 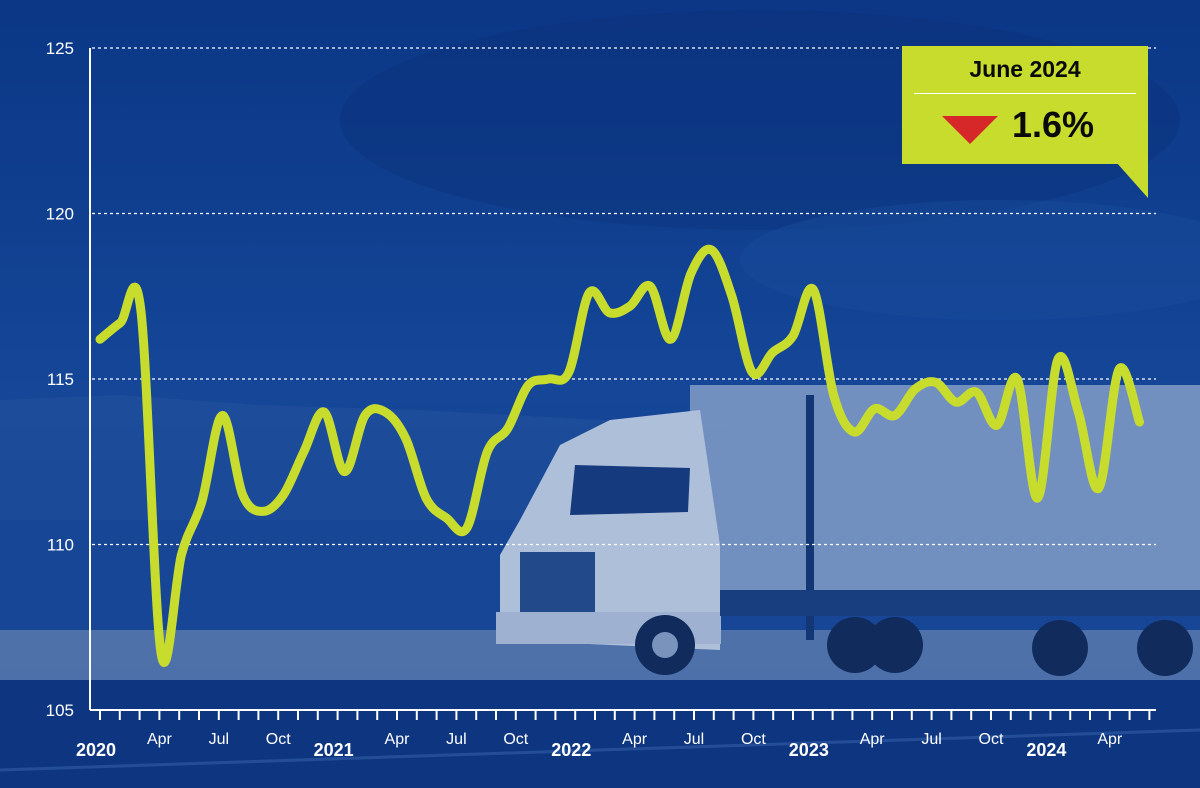 What do you see at coordinates (1025, 69) in the screenshot?
I see `callout-title: June 2024` at bounding box center [1025, 69].